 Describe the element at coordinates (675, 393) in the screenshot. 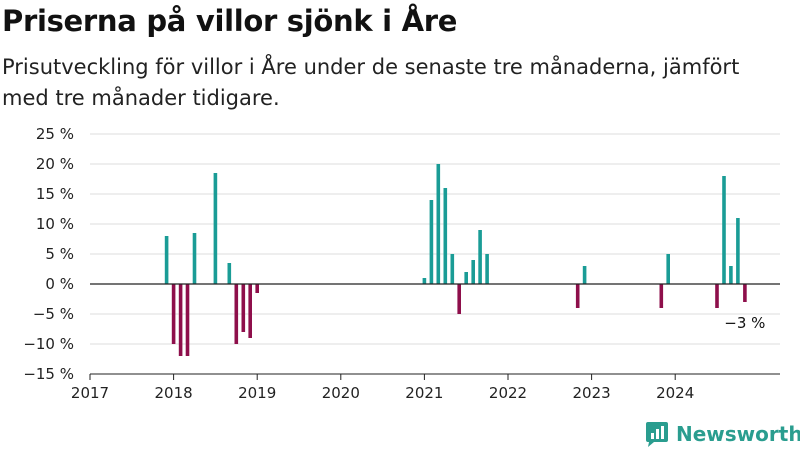

I see `x-tick-label: 2024` at that location.